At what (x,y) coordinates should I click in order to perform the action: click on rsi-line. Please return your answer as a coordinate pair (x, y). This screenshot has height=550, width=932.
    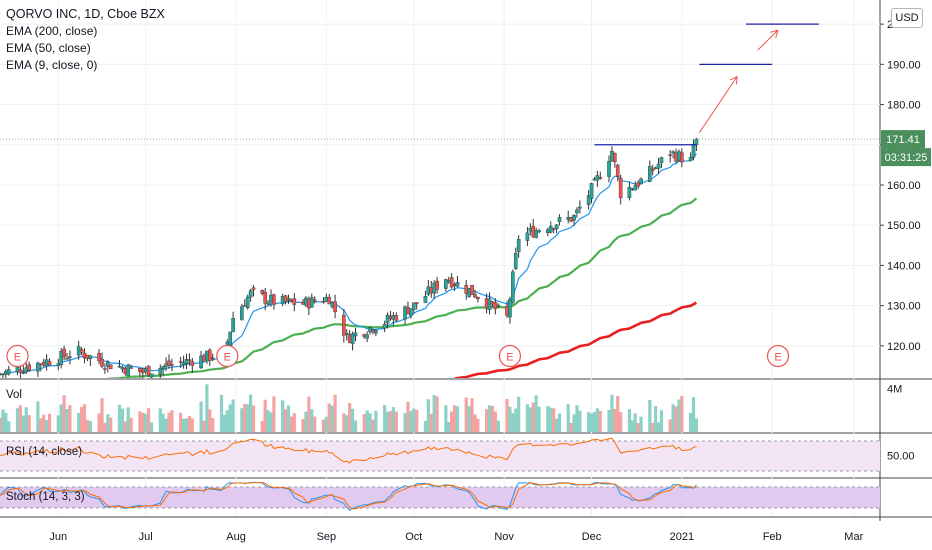
    Looking at the image, I should click on (348, 450).